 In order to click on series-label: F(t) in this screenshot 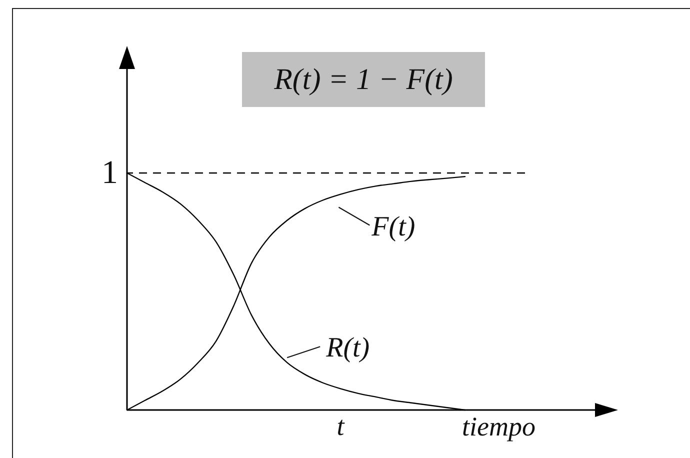, I will do `click(393, 226)`.